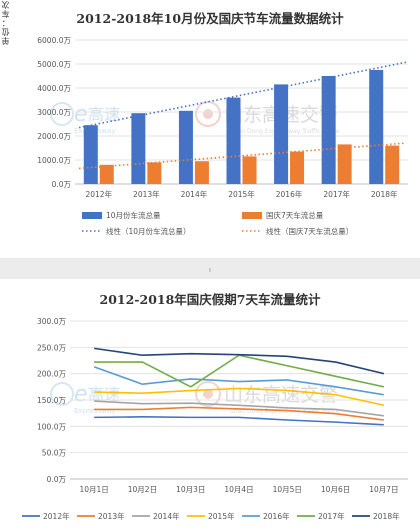  I want to click on series-line-2014年, so click(239, 408).